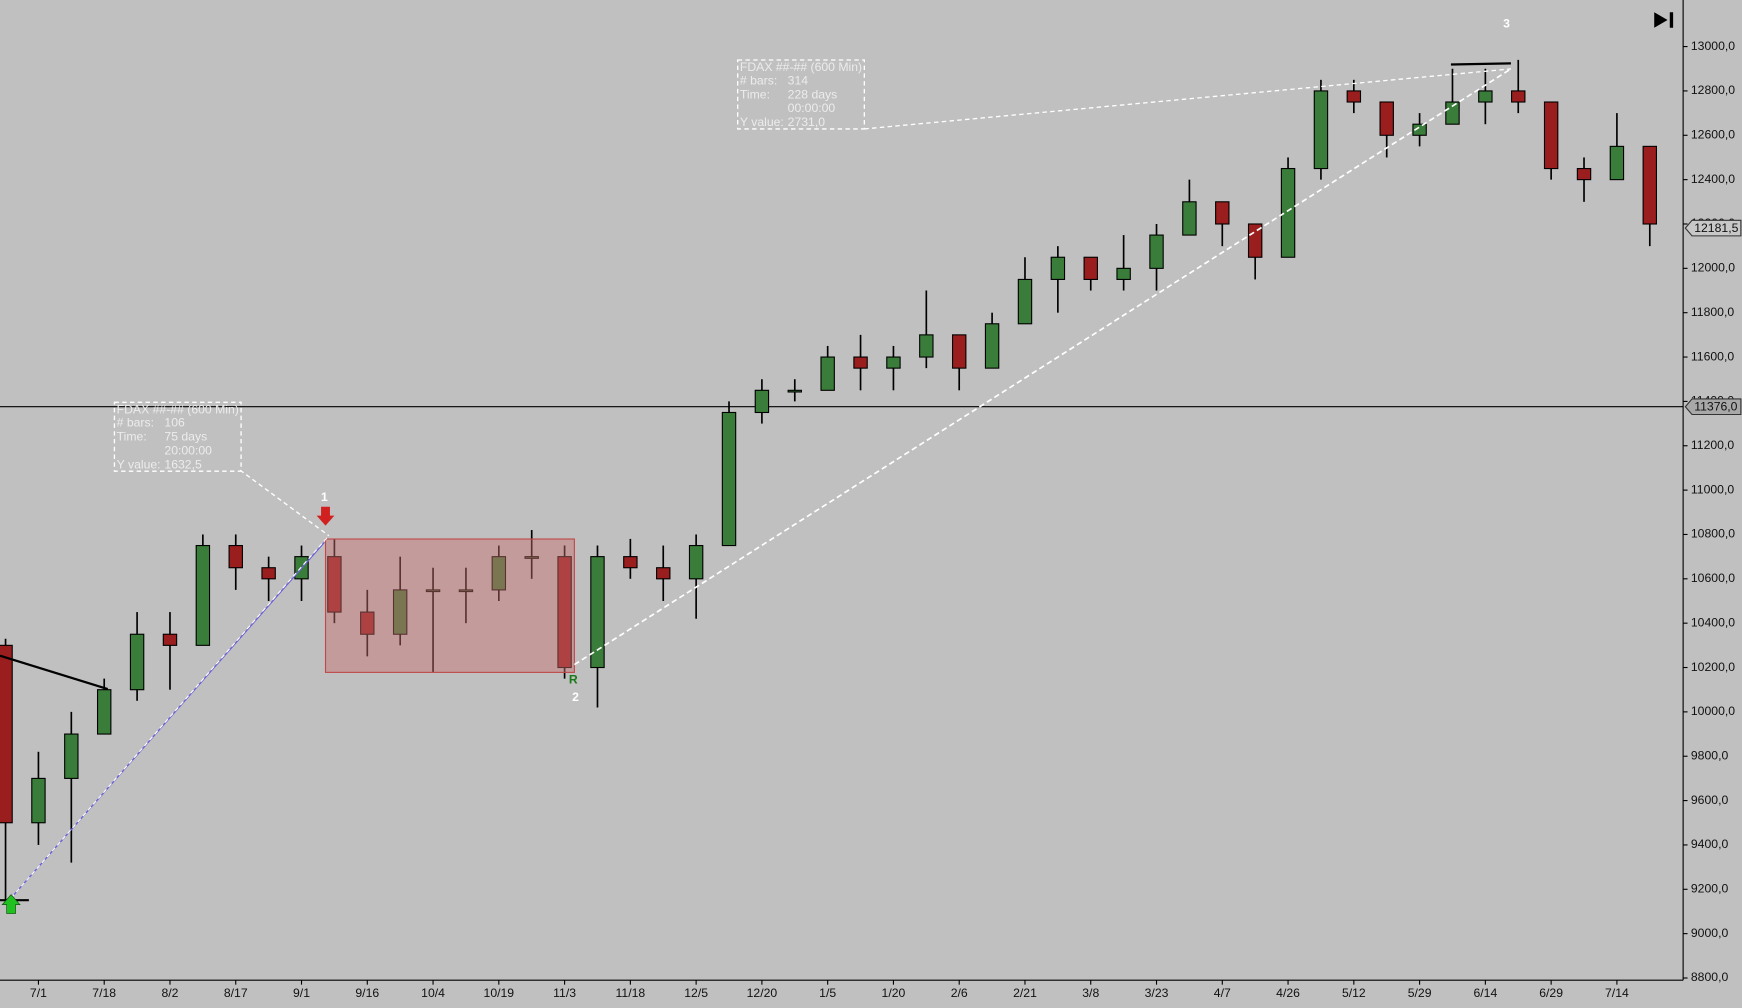  What do you see at coordinates (1420, 993) in the screenshot?
I see `x-tick-label: 5/29` at bounding box center [1420, 993].